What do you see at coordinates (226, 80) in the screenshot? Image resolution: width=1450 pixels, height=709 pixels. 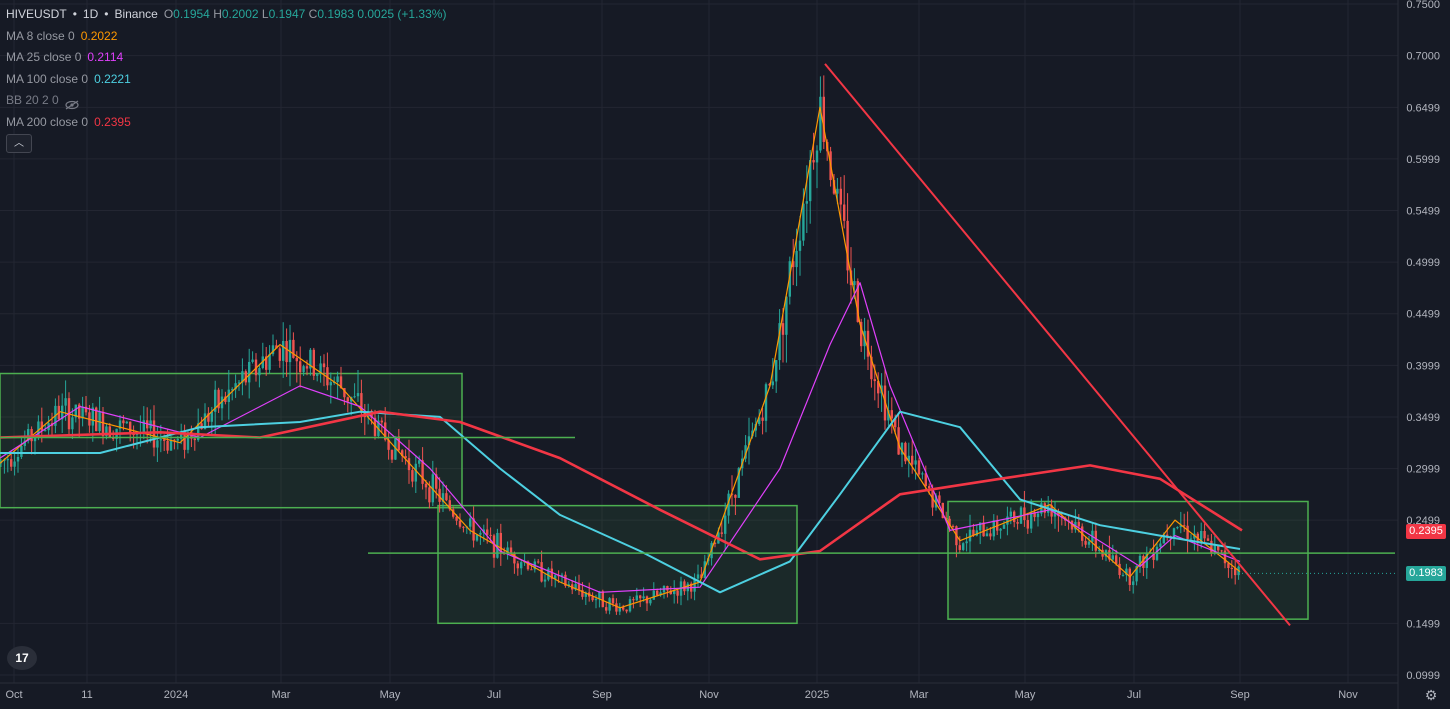 I see `indicator-ma100: MA 100 close 0 0.2221` at bounding box center [226, 80].